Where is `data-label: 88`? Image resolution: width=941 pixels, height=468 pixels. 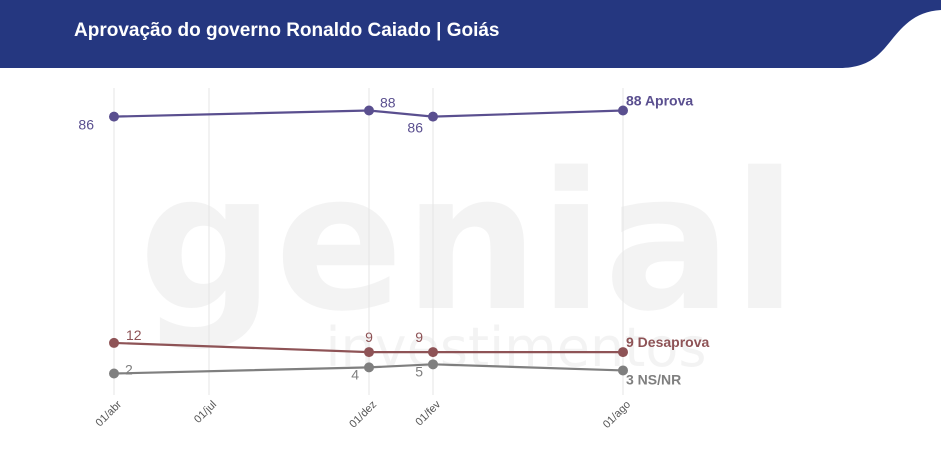
data-label: 88 is located at coordinates (388, 103).